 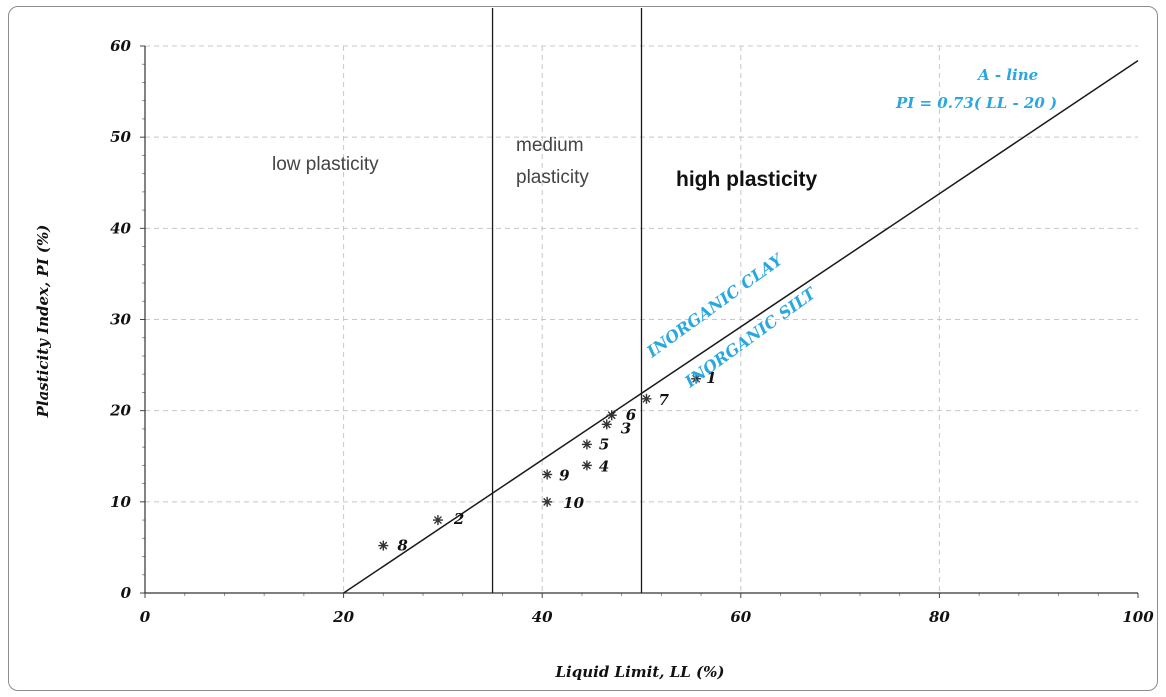 What do you see at coordinates (120, 228) in the screenshot?
I see `y-tick-label: 40` at bounding box center [120, 228].